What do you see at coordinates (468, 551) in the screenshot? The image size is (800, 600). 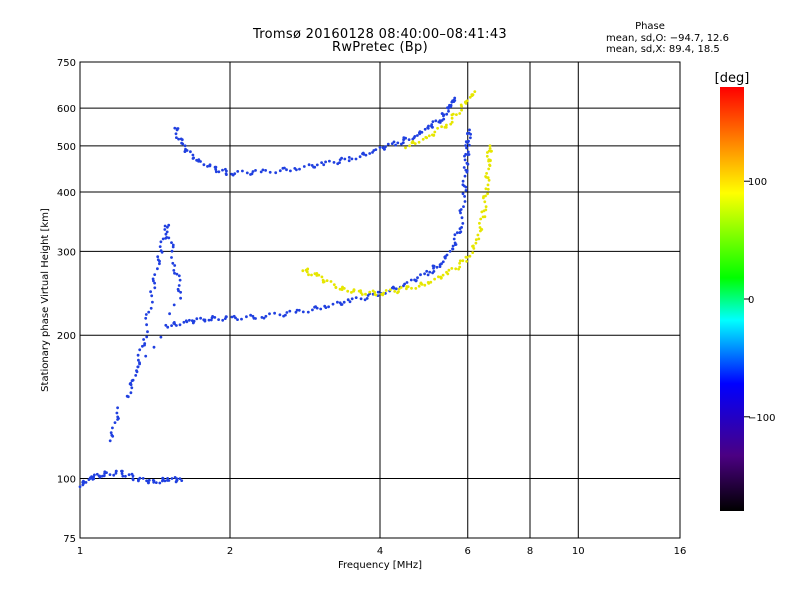 I see `x-tick-label: 6` at bounding box center [468, 551].